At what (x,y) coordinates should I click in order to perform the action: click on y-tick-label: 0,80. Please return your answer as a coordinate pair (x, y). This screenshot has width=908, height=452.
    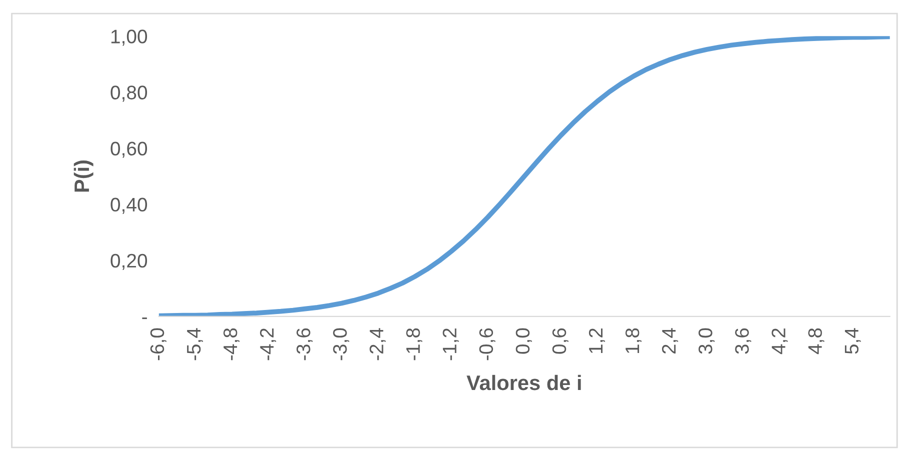
    Looking at the image, I should click on (129, 94).